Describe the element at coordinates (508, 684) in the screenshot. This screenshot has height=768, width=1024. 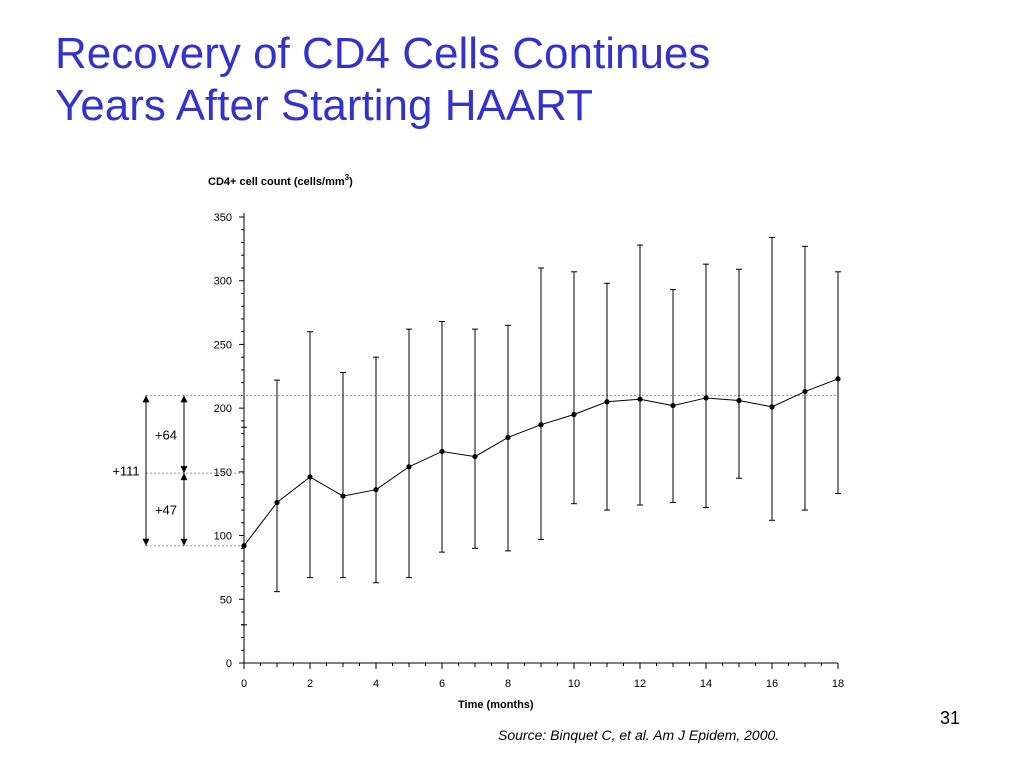
I see `x-tick-label: 8` at that location.